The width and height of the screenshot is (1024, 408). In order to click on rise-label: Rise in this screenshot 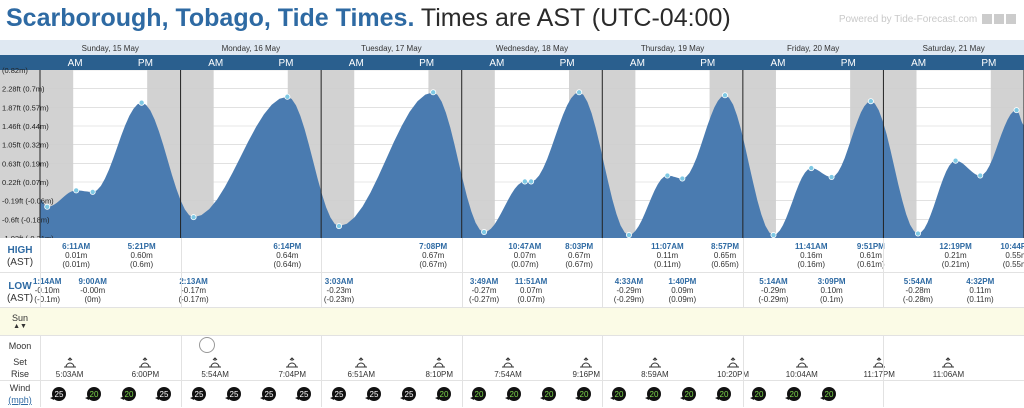, I will do `click(19, 374)`.